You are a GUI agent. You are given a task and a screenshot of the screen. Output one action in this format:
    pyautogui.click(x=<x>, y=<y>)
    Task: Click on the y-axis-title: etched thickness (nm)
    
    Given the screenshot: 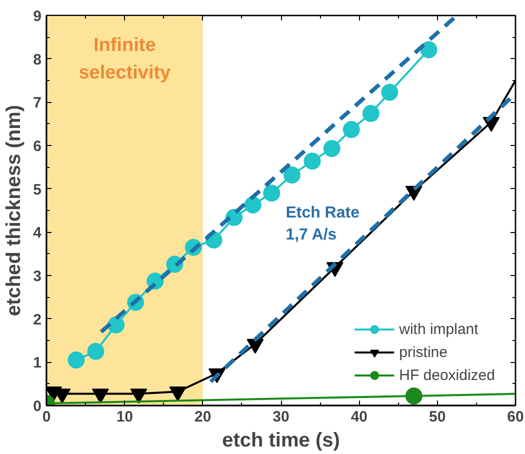 What is the action you would take?
    pyautogui.click(x=14, y=210)
    